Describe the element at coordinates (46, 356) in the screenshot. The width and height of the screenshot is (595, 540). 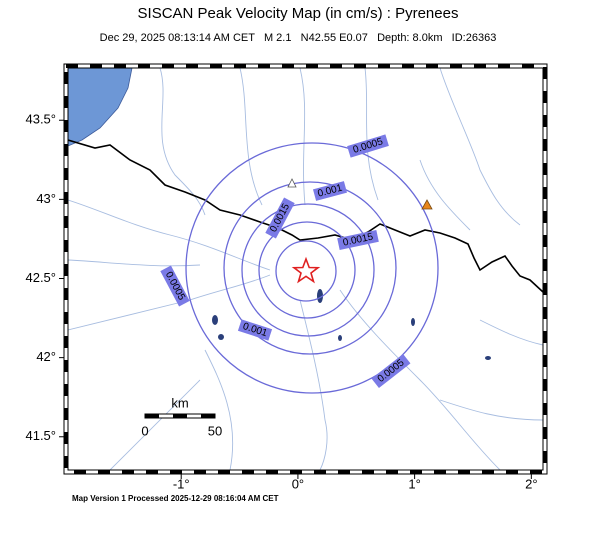
I see `y-tick-label: 42°` at that location.